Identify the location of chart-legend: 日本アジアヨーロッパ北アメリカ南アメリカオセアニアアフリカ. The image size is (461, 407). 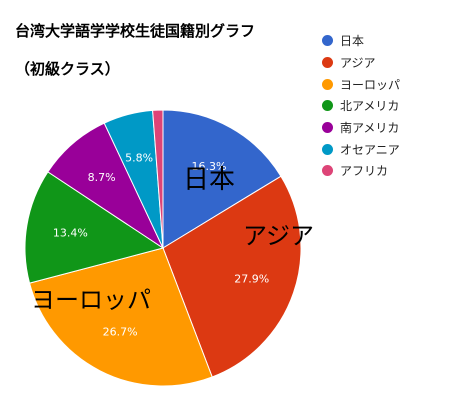
(361, 106).